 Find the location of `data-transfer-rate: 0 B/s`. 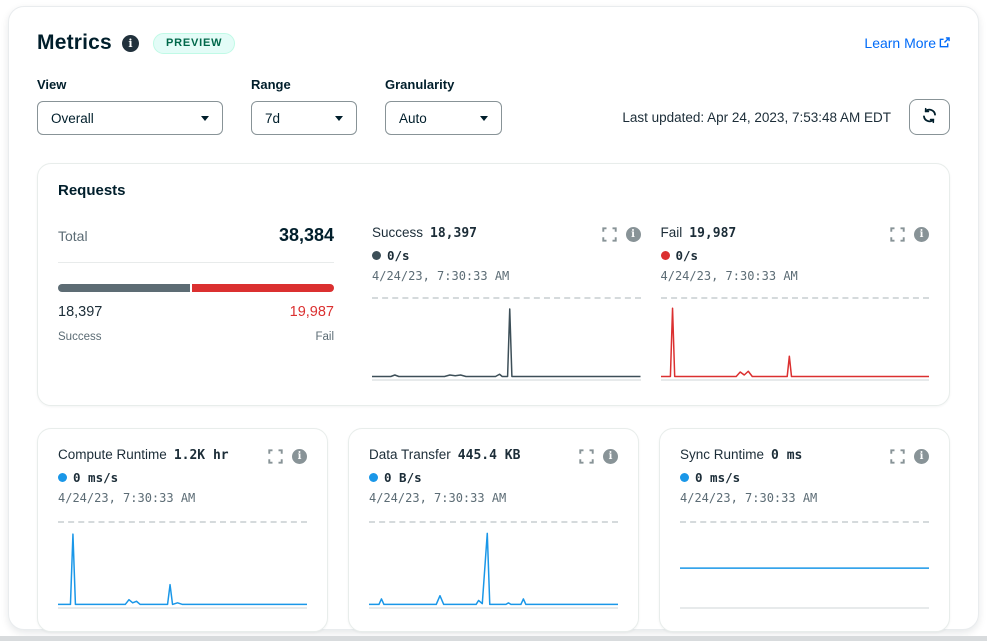

data-transfer-rate: 0 B/s is located at coordinates (403, 477).